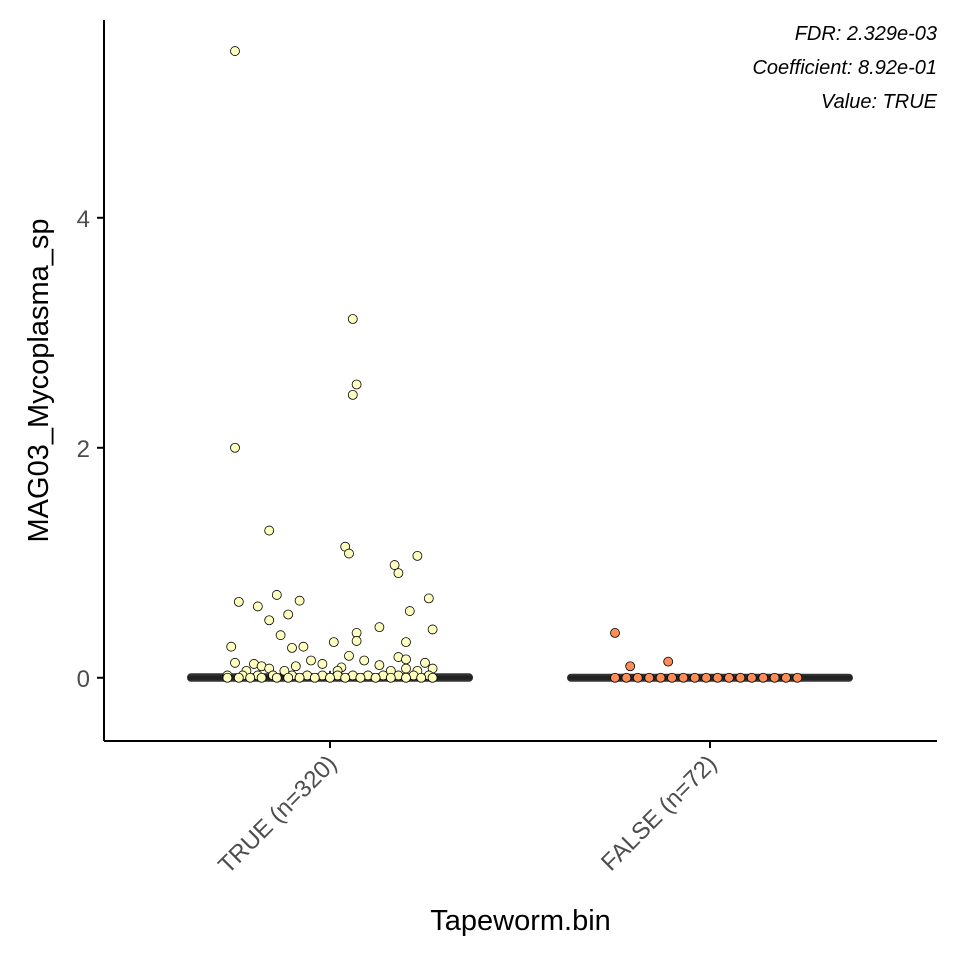 The height and width of the screenshot is (960, 960). Describe the element at coordinates (866, 34) in the screenshot. I see `annotation-line: FDR: 2.329e-03` at that location.